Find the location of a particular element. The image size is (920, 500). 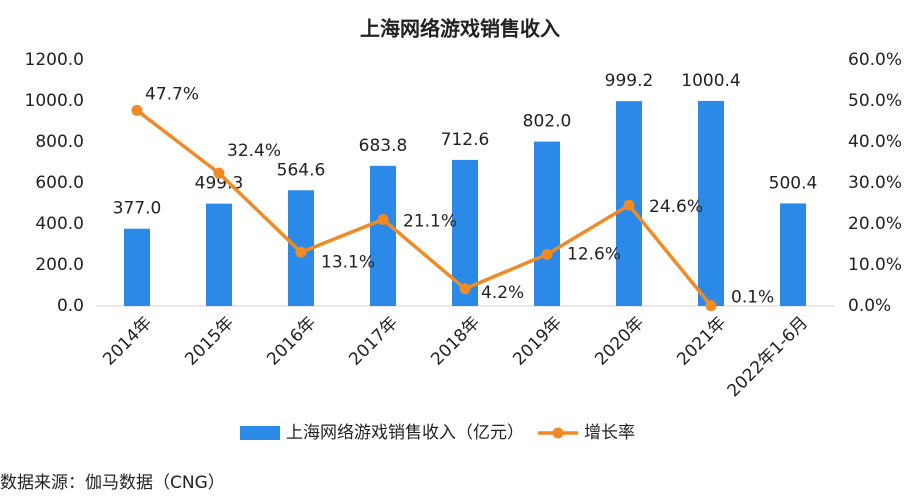

y2-tick-label: 60.0% is located at coordinates (875, 60).